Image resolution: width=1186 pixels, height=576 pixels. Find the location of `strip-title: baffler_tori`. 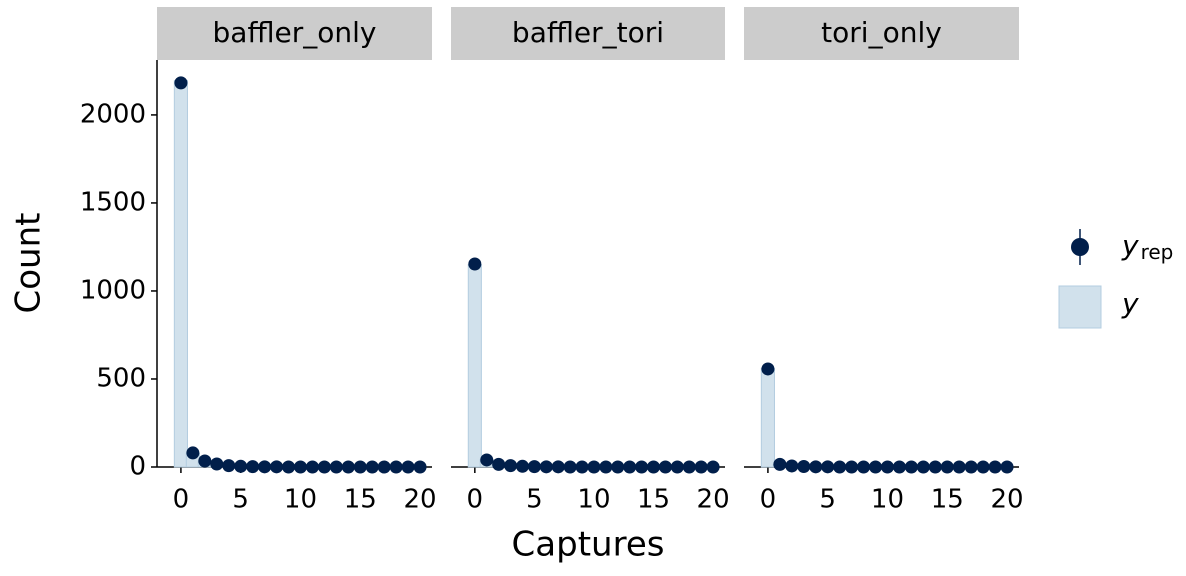

strip-title: baffler_tori is located at coordinates (588, 32).